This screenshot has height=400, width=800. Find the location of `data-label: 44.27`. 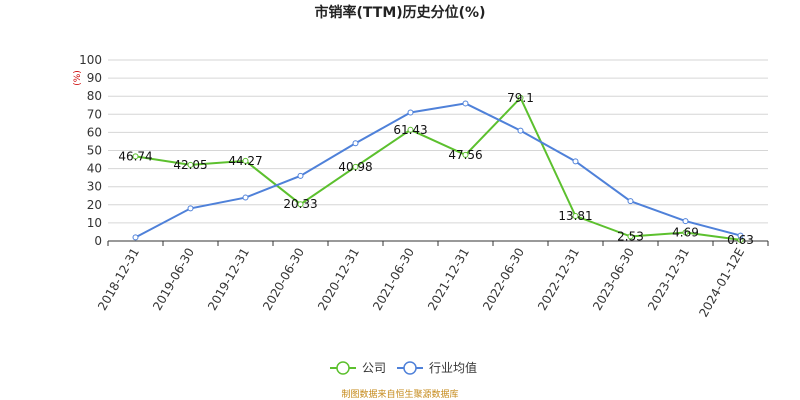

data-label: 44.27 is located at coordinates (245, 161).